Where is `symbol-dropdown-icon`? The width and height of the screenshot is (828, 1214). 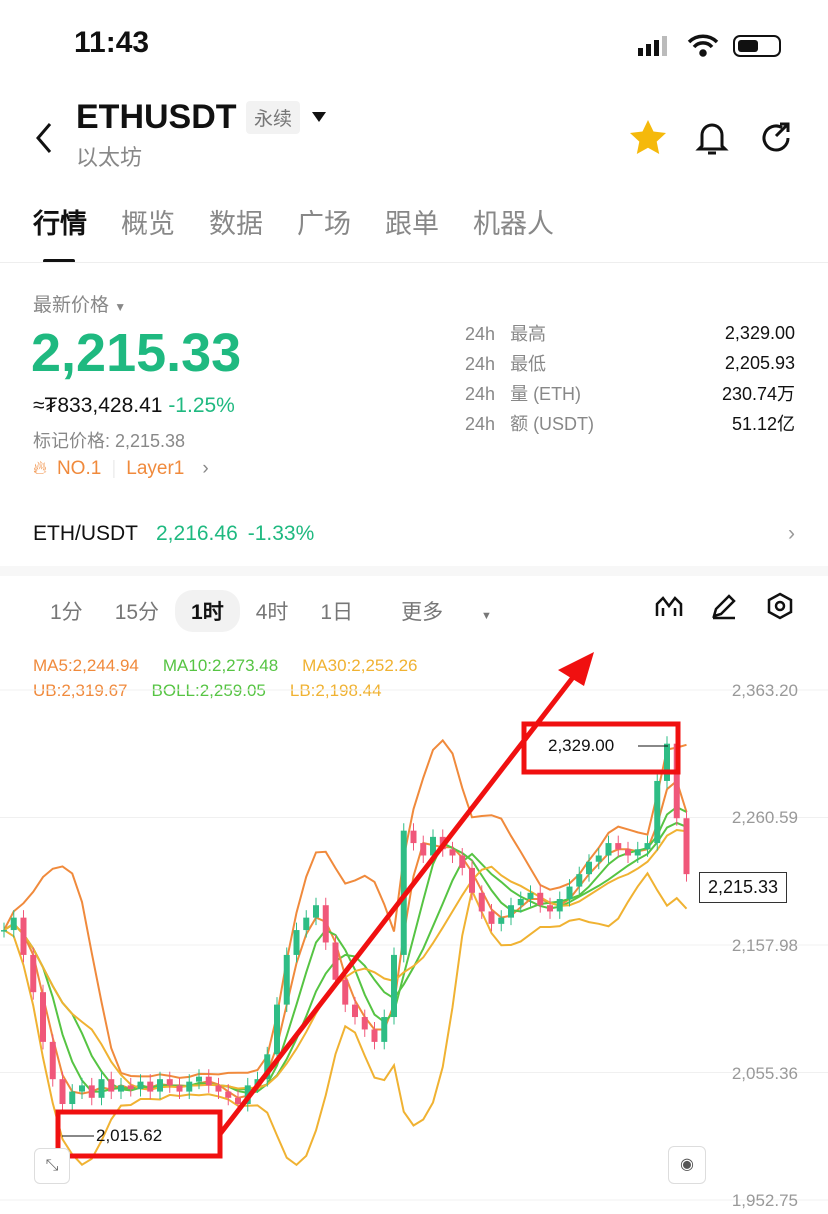
symbol-dropdown-icon is located at coordinates (319, 117).